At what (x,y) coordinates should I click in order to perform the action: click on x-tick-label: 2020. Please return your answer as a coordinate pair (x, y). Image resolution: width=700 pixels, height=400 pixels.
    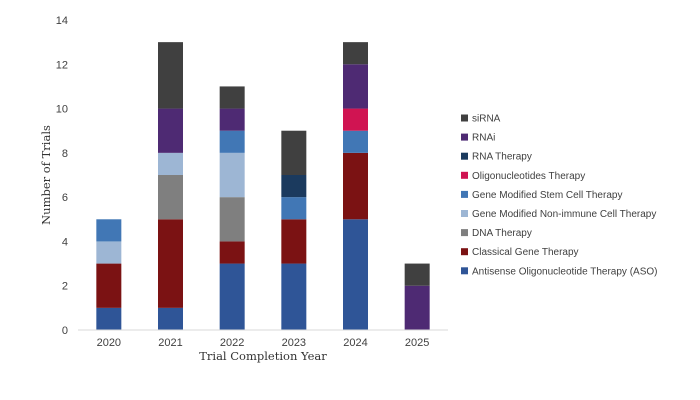
    Looking at the image, I should click on (109, 343).